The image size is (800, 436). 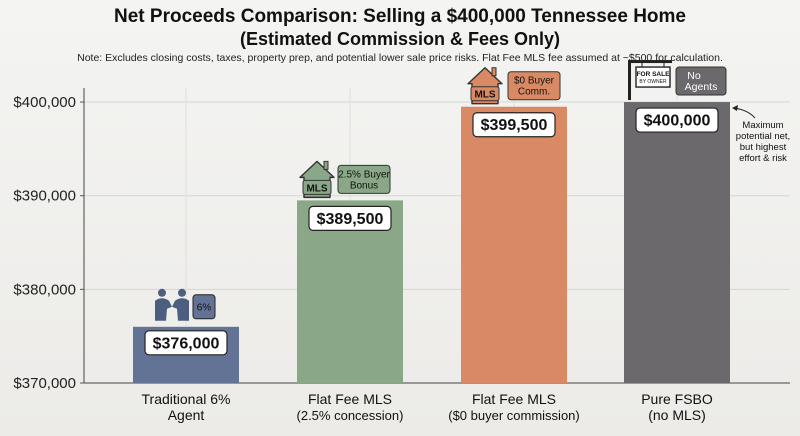 What do you see at coordinates (763, 136) in the screenshot?
I see `annotation-text: potential net,` at bounding box center [763, 136].